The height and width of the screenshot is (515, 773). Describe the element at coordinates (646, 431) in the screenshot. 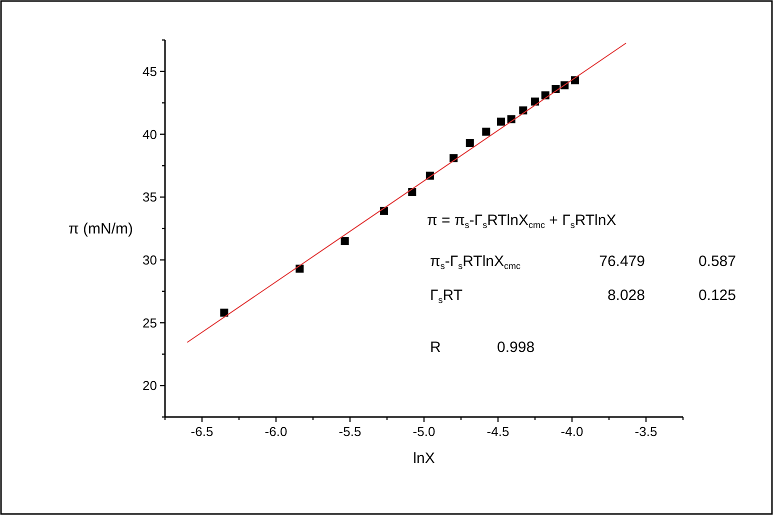

I see `x-tick-label: -3.5` at that location.